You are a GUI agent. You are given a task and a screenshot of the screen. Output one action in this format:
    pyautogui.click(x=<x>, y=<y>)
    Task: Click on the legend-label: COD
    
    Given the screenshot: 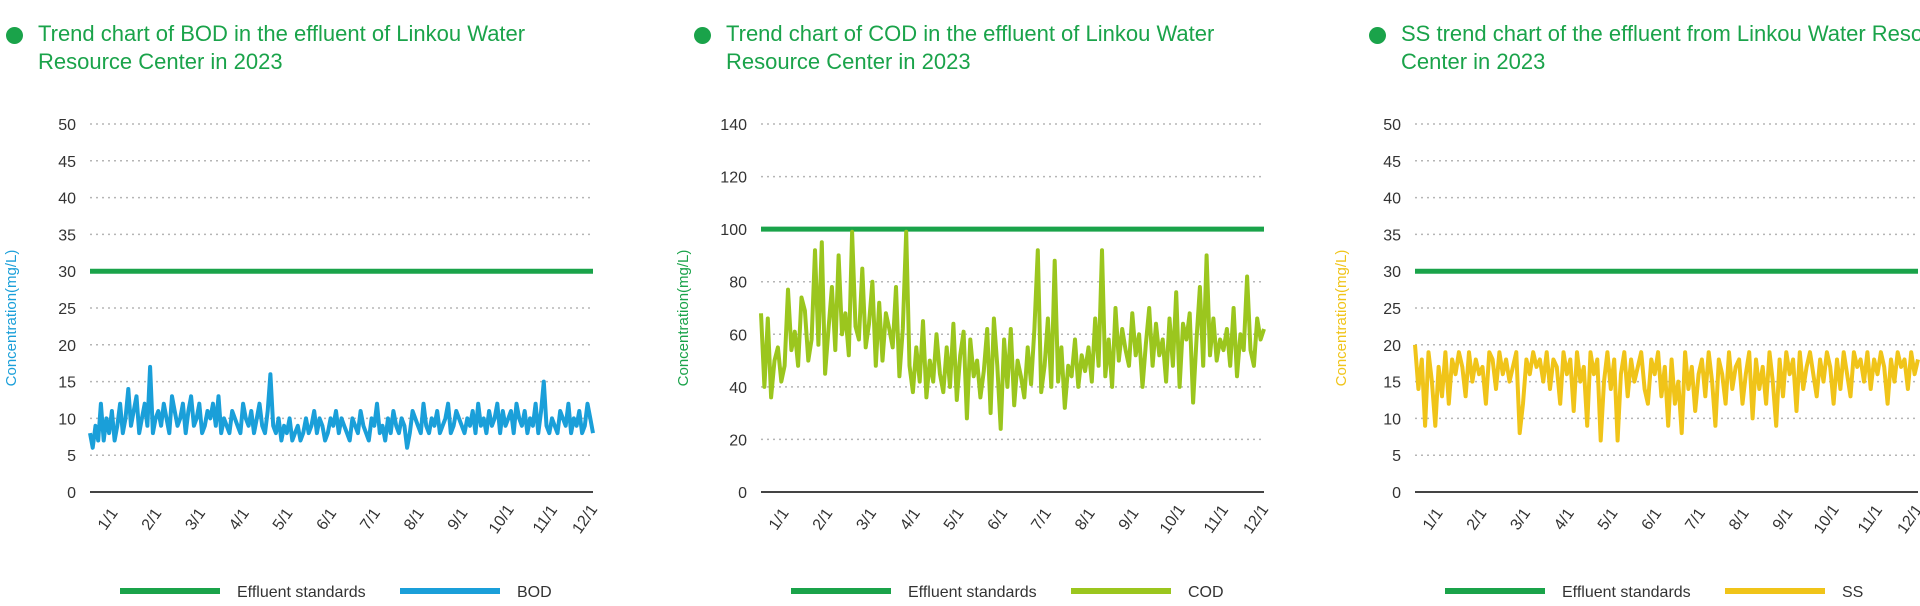 What is the action you would take?
    pyautogui.click(x=1206, y=592)
    